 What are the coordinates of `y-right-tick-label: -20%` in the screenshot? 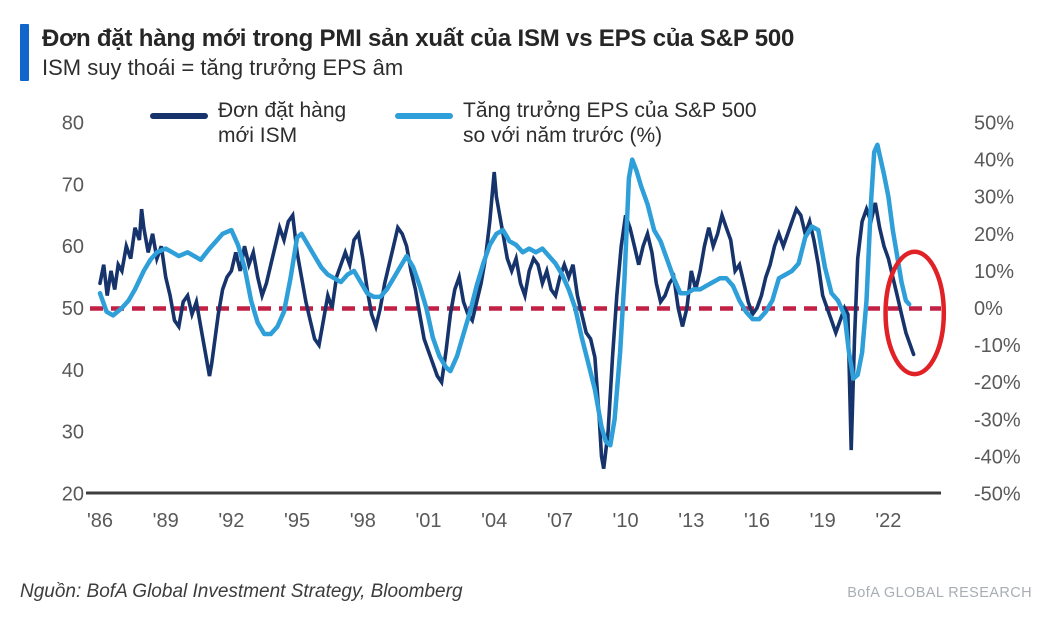 It's located at (997, 383).